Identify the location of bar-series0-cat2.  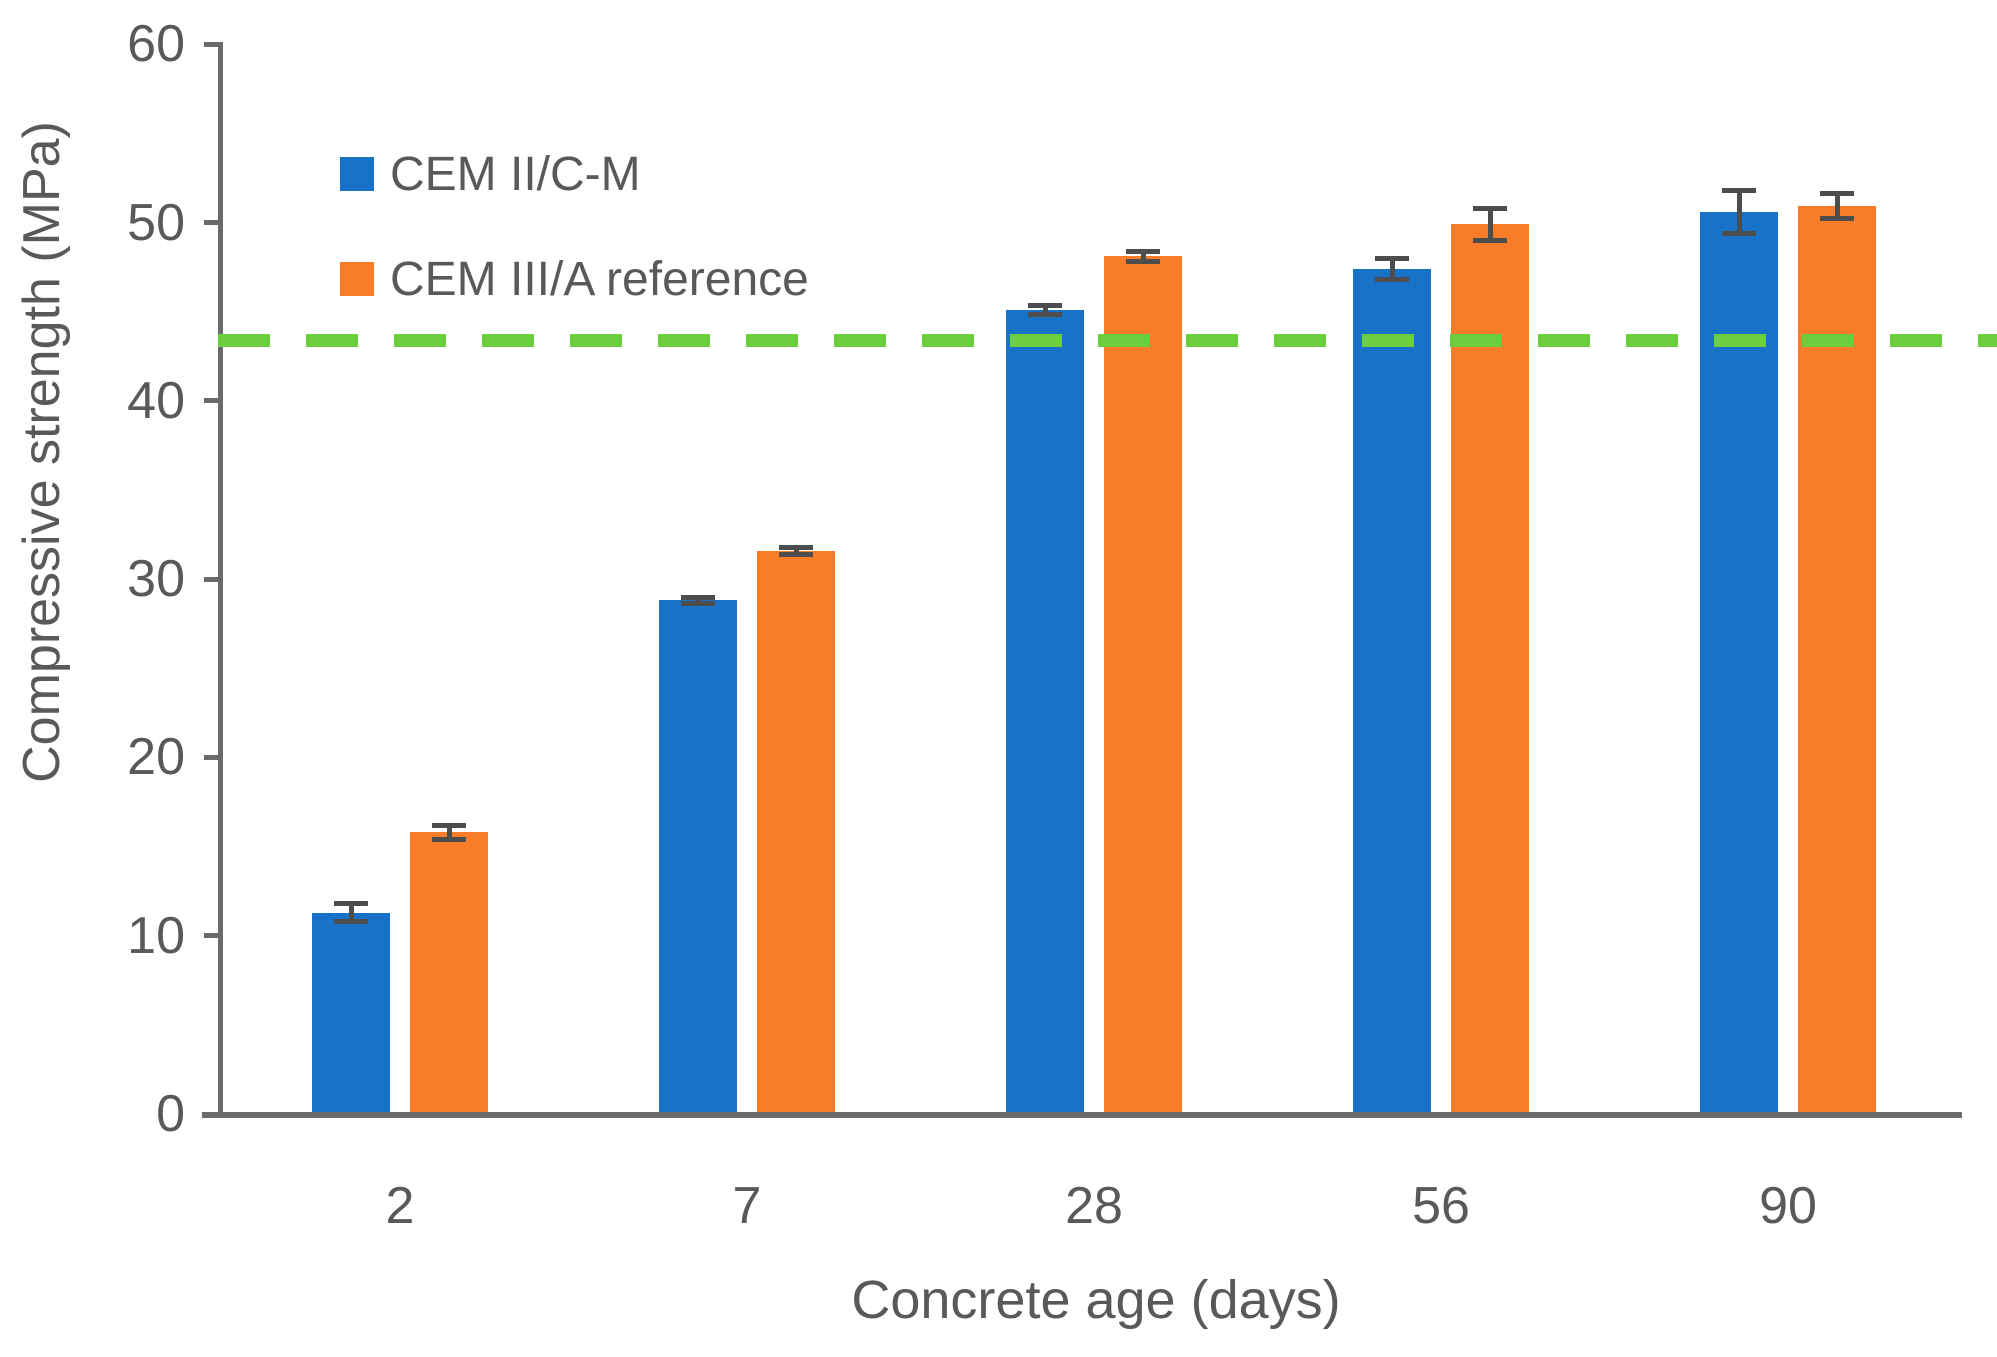
(351, 1015).